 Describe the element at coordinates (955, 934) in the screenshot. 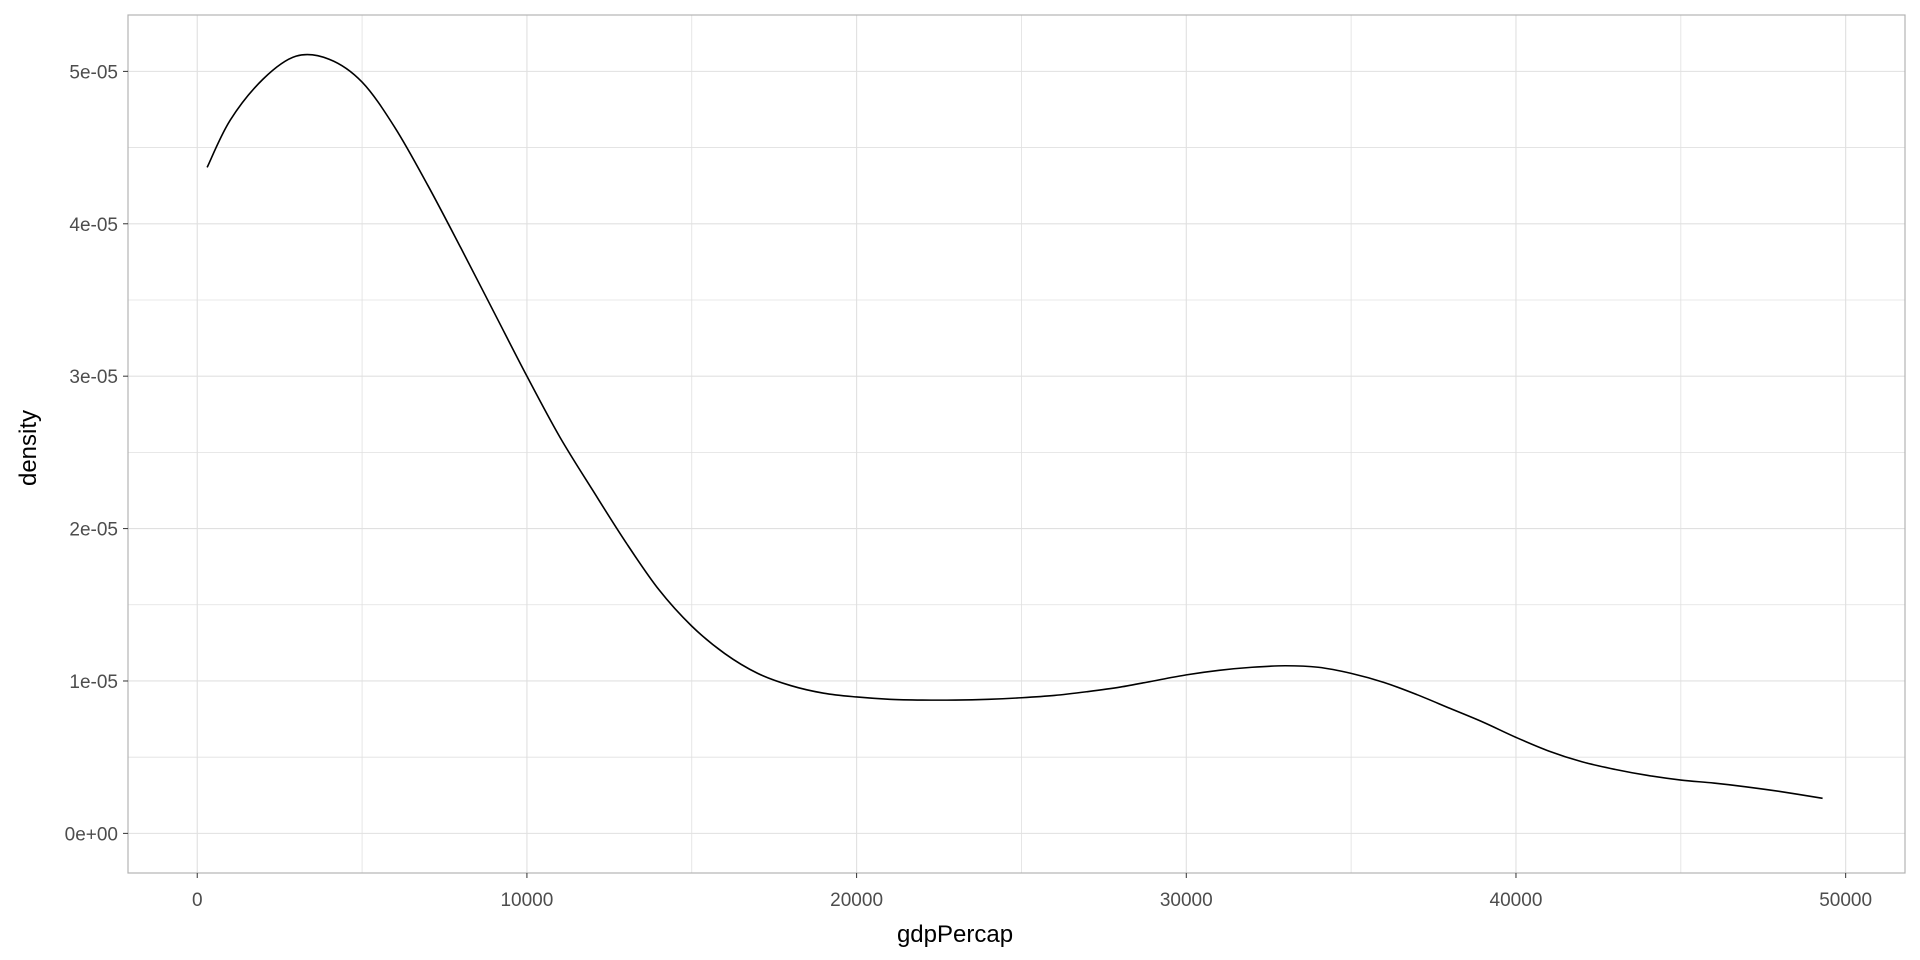

I see `x-axis-title: gdpPercap` at that location.